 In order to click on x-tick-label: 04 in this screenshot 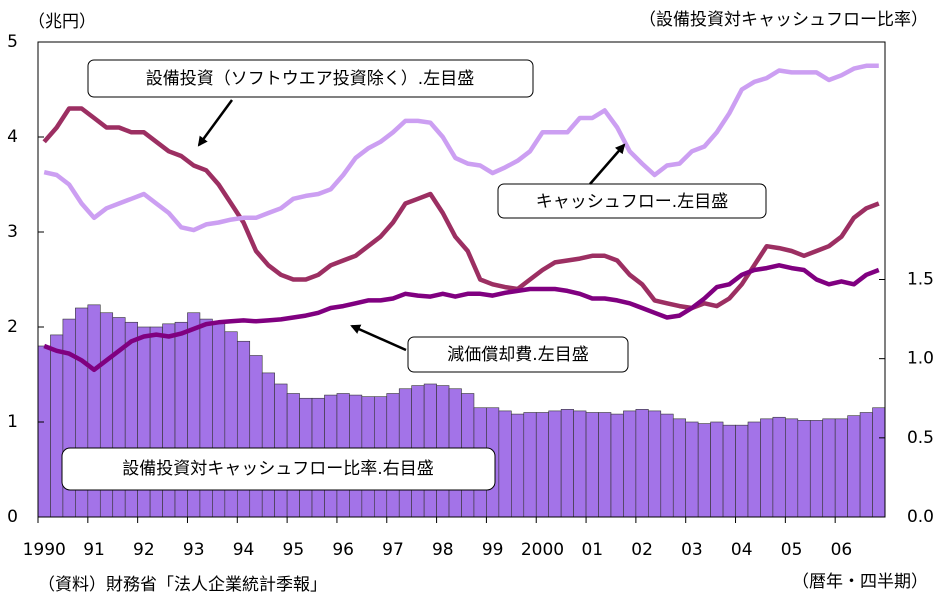, I will do `click(742, 550)`.